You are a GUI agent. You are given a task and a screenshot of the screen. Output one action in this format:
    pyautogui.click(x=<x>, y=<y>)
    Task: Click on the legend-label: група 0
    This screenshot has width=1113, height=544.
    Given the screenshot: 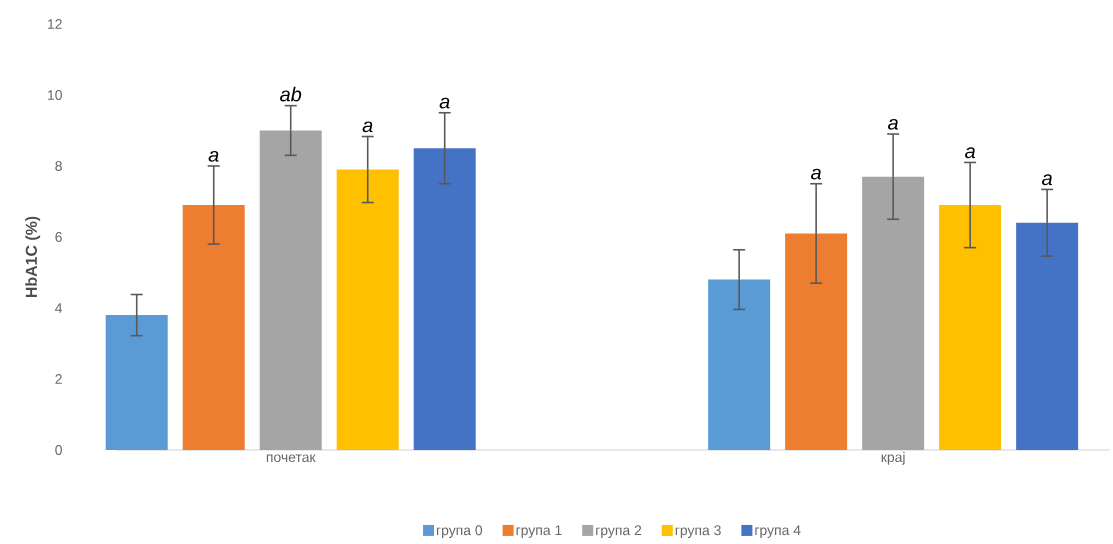 What is the action you would take?
    pyautogui.click(x=459, y=531)
    